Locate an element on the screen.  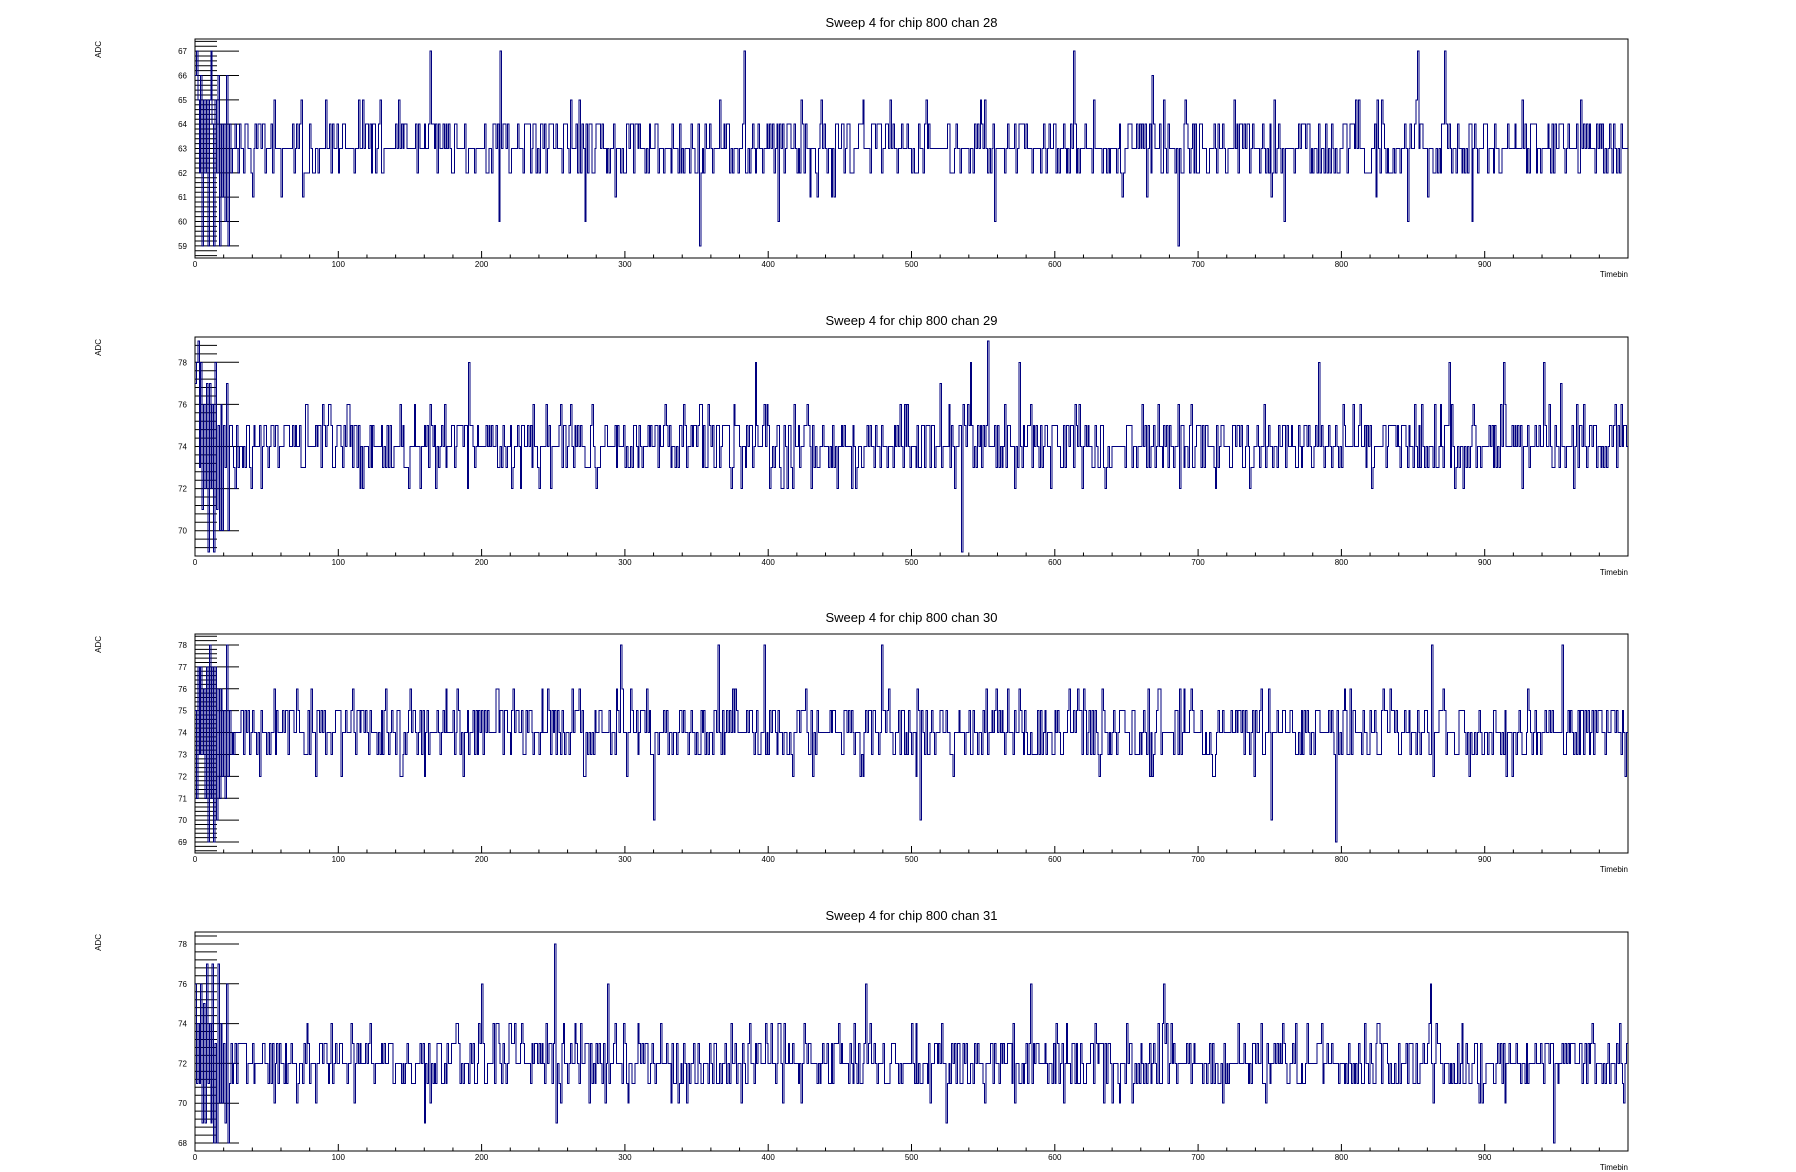
chart-title: Sweep 4 for chip 800 chan 30 is located at coordinates (911, 617).